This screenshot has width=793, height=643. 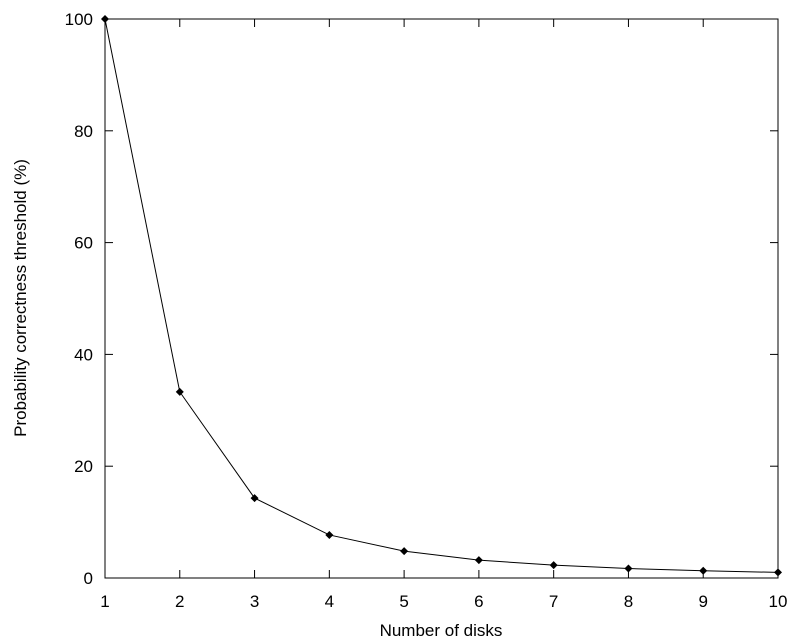 What do you see at coordinates (478, 601) in the screenshot?
I see `x-tick-label: 6` at bounding box center [478, 601].